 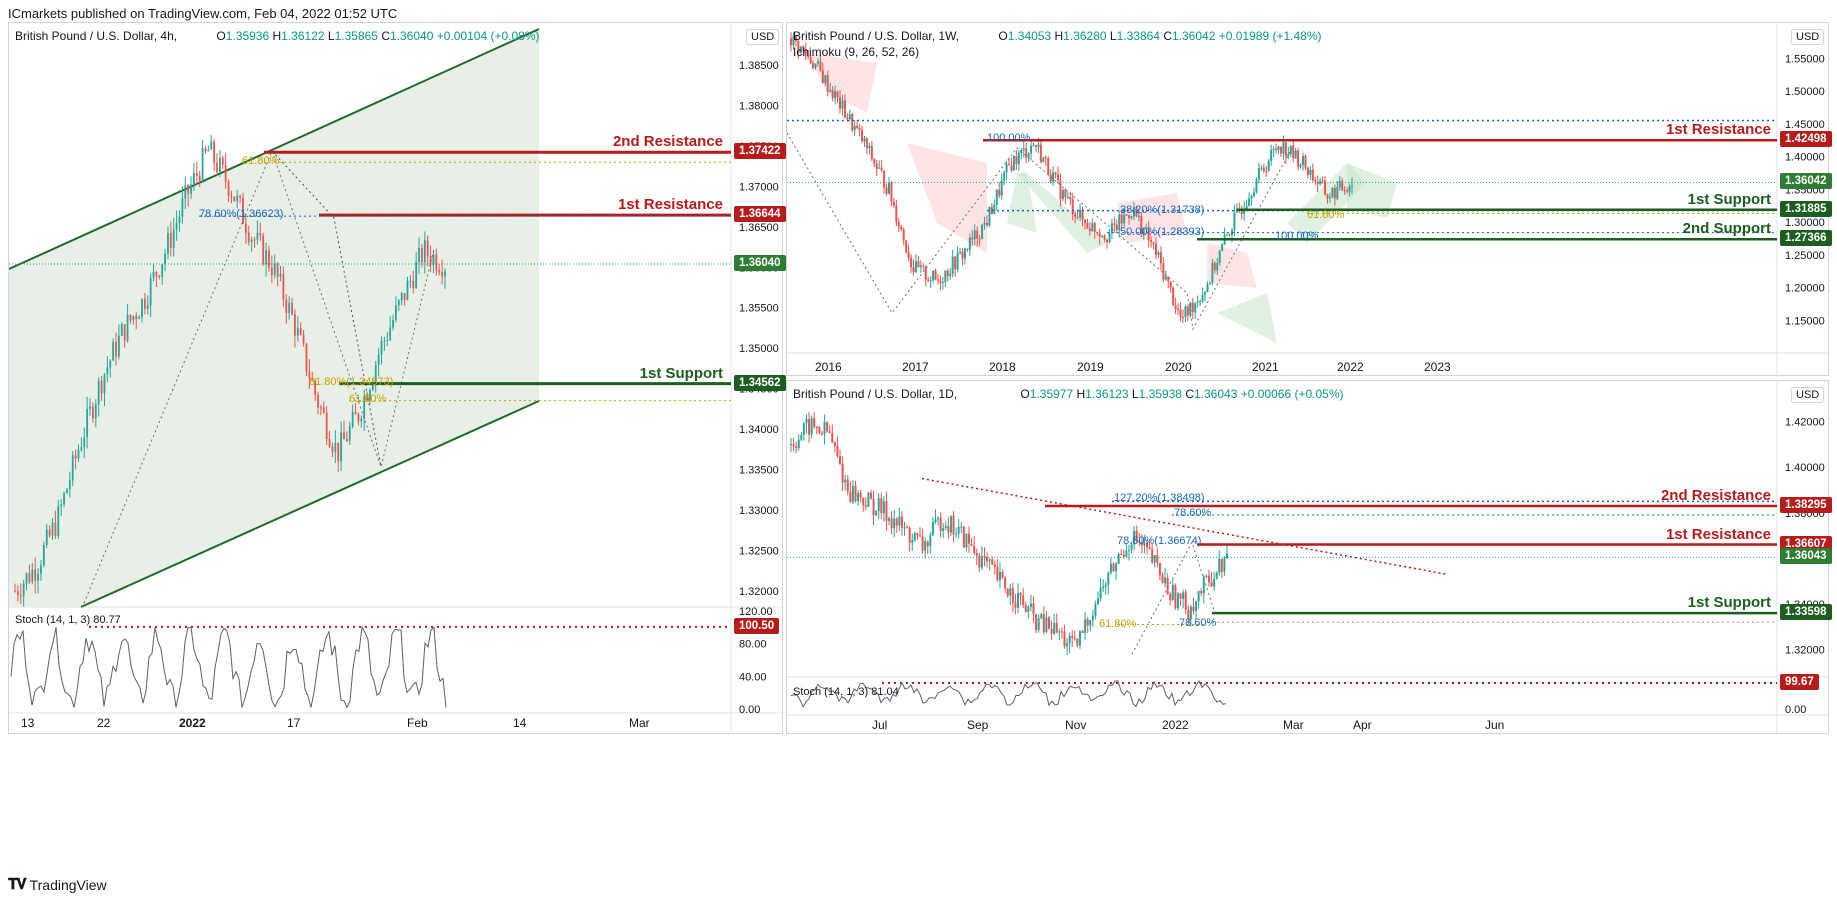 I want to click on ichimoku-cloud, so click(x=1022, y=203).